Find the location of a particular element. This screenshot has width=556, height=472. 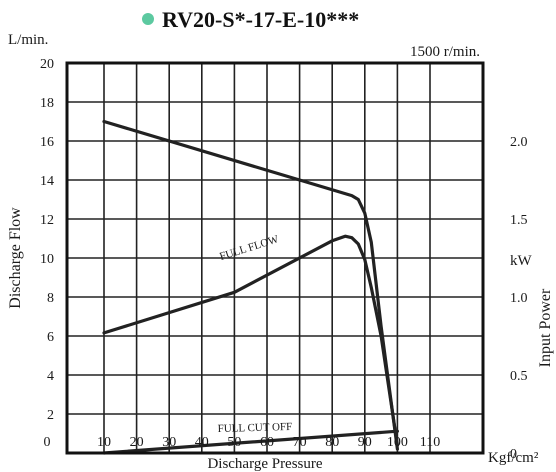

y-axis-label-left: Discharge Flow is located at coordinates (15, 258).